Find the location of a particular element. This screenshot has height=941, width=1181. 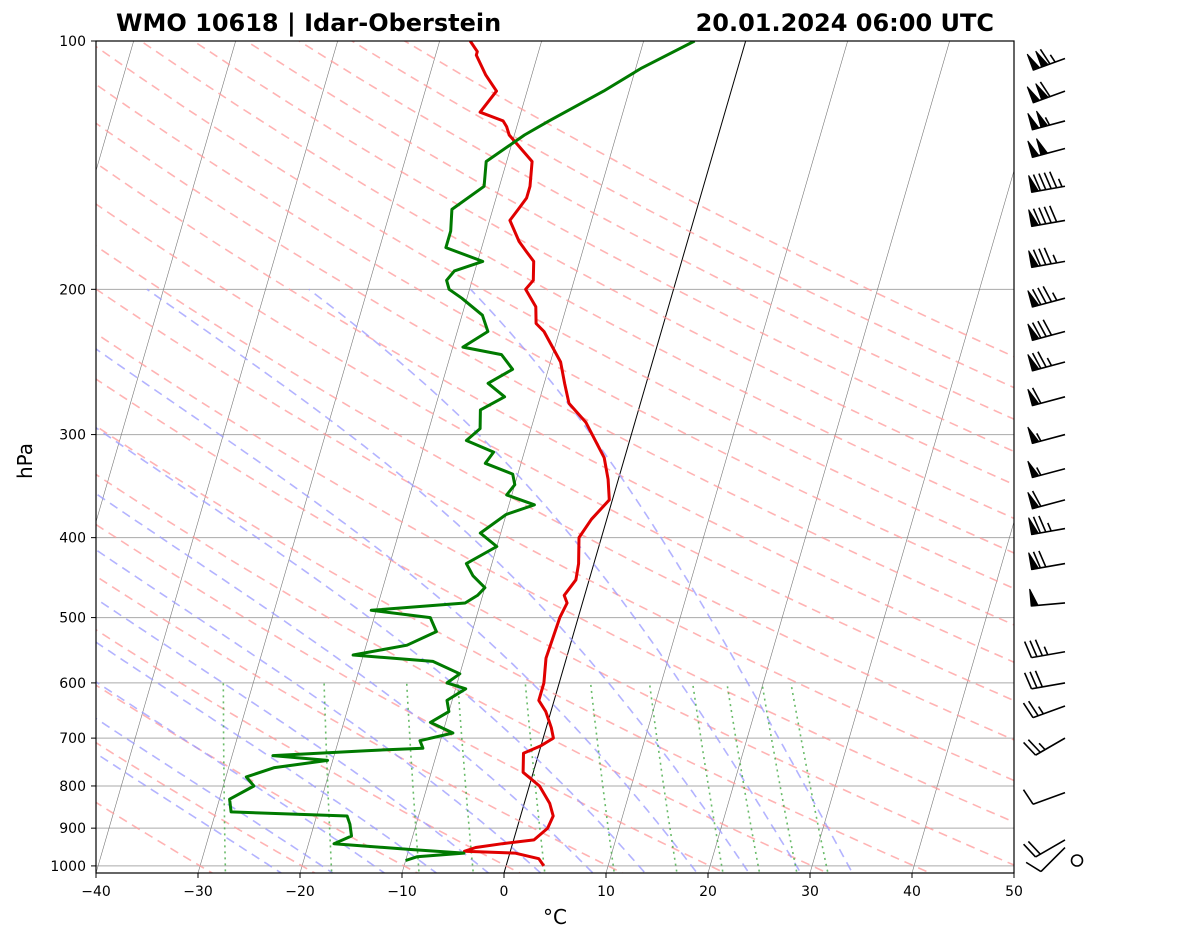

x-tick-label: 30 is located at coordinates (810, 892).